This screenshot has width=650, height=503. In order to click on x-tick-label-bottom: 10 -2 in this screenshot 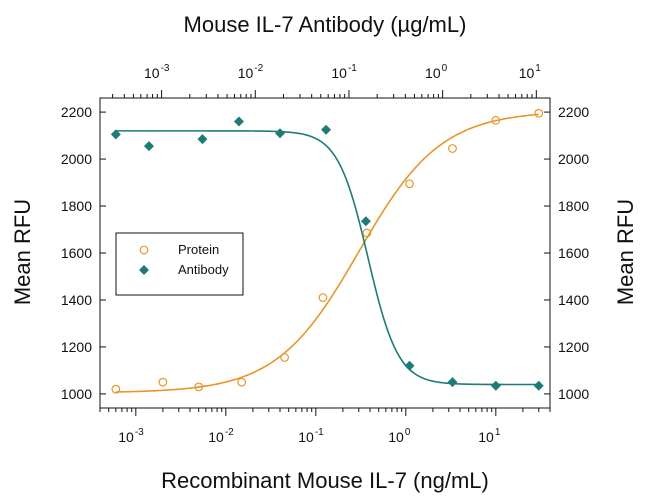, I will do `click(221, 436)`.